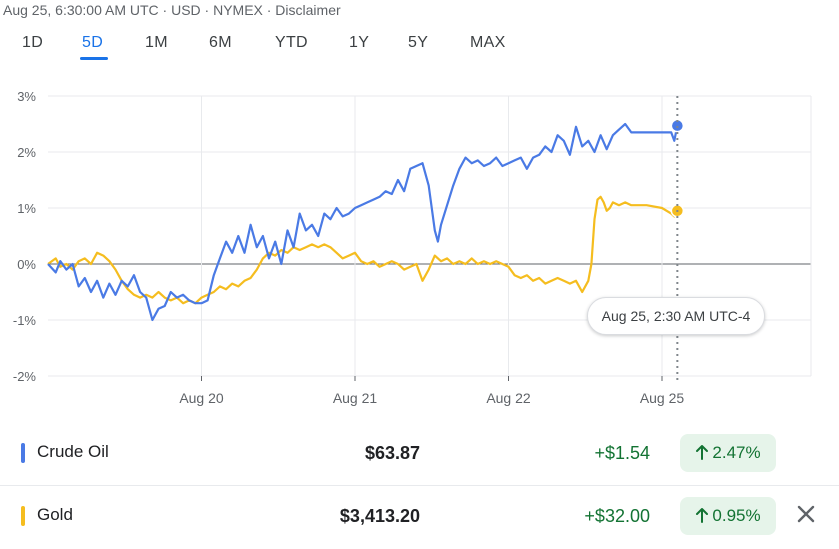 Image resolution: width=839 pixels, height=549 pixels. I want to click on y-tick-label: -1%, so click(25, 320).